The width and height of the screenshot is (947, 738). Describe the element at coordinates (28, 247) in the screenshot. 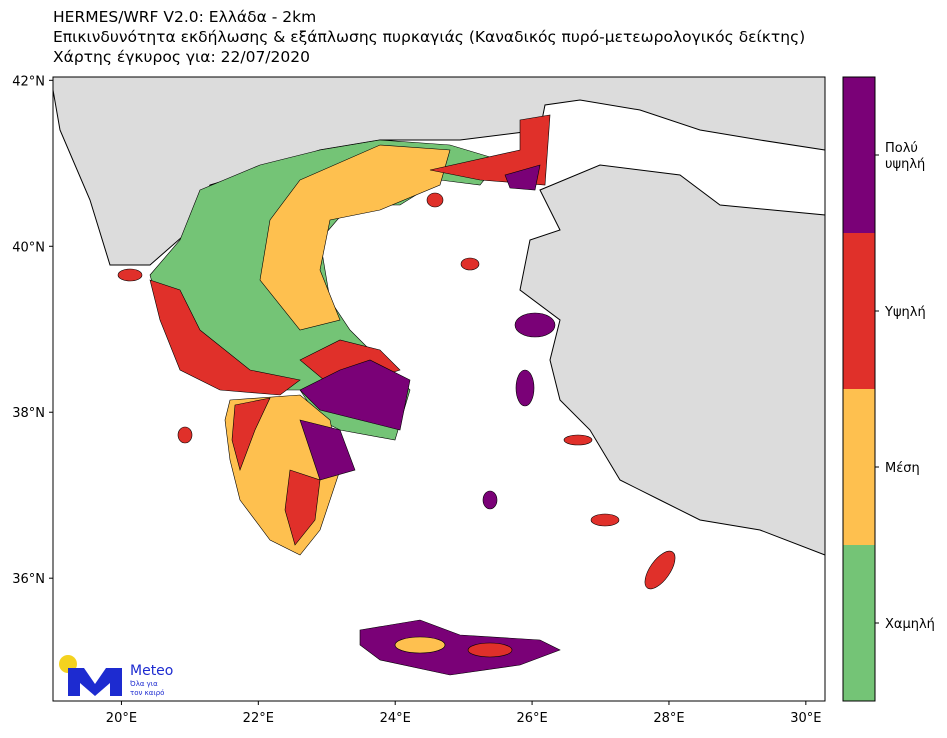

I see `y-tick-label: 40°N` at that location.